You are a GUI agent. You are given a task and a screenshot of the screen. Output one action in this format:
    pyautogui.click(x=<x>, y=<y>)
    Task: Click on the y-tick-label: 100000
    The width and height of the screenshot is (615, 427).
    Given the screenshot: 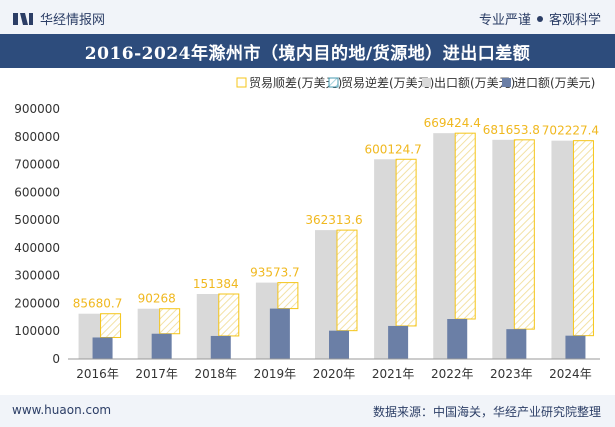 What is the action you would take?
    pyautogui.click(x=37, y=331)
    